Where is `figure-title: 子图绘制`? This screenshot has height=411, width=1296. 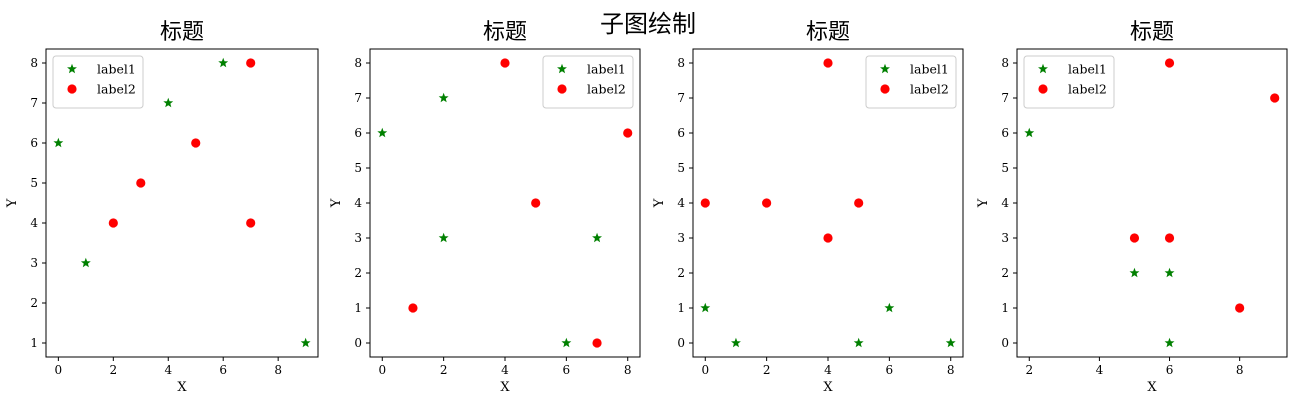
figure-title: 子图绘制 is located at coordinates (648, 24).